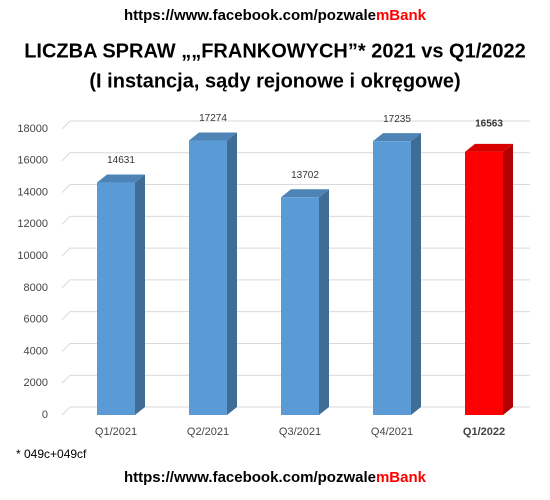 The width and height of the screenshot is (550, 500). I want to click on y-tick-label: 14000, so click(32, 192).